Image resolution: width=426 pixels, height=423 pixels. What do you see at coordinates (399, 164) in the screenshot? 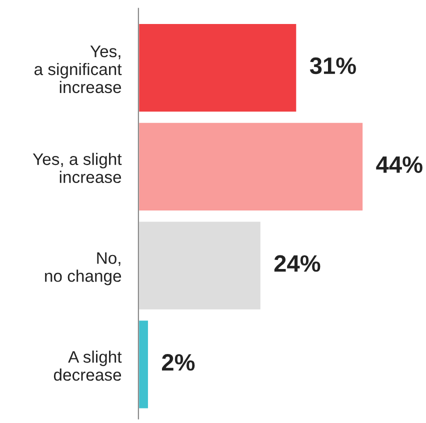
I see `data-label: 44%` at bounding box center [399, 164].